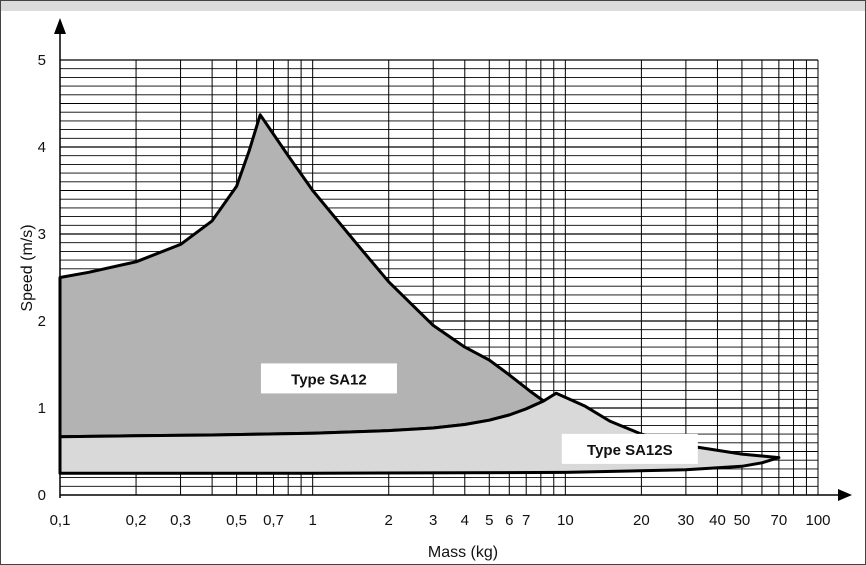 The width and height of the screenshot is (866, 565). Describe the element at coordinates (42, 234) in the screenshot. I see `y-tick-label: 3` at that location.